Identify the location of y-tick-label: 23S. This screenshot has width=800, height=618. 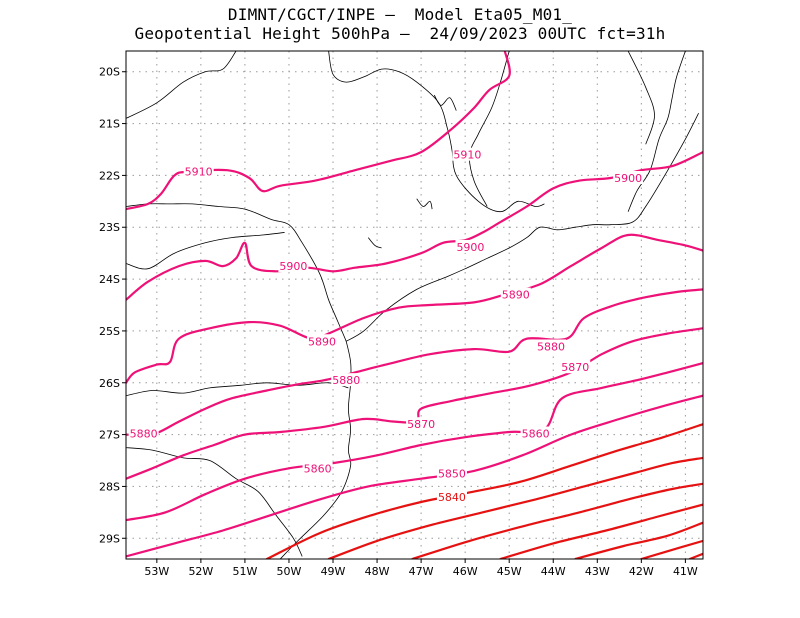
(109, 227).